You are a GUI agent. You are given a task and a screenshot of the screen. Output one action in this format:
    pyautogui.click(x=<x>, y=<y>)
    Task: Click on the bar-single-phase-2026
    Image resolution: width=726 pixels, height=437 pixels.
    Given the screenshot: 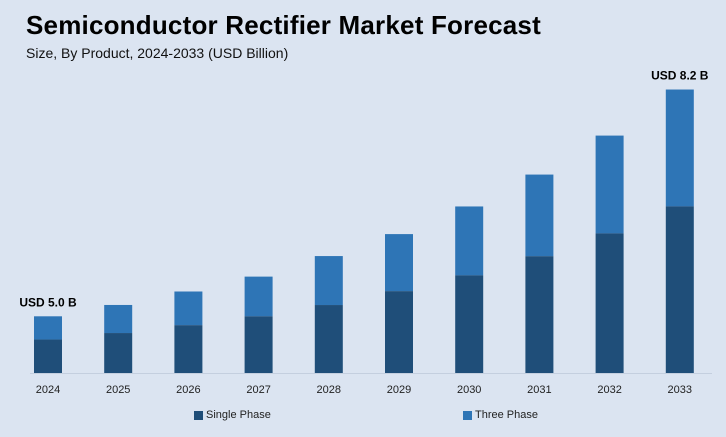 What is the action you would take?
    pyautogui.click(x=188, y=349)
    